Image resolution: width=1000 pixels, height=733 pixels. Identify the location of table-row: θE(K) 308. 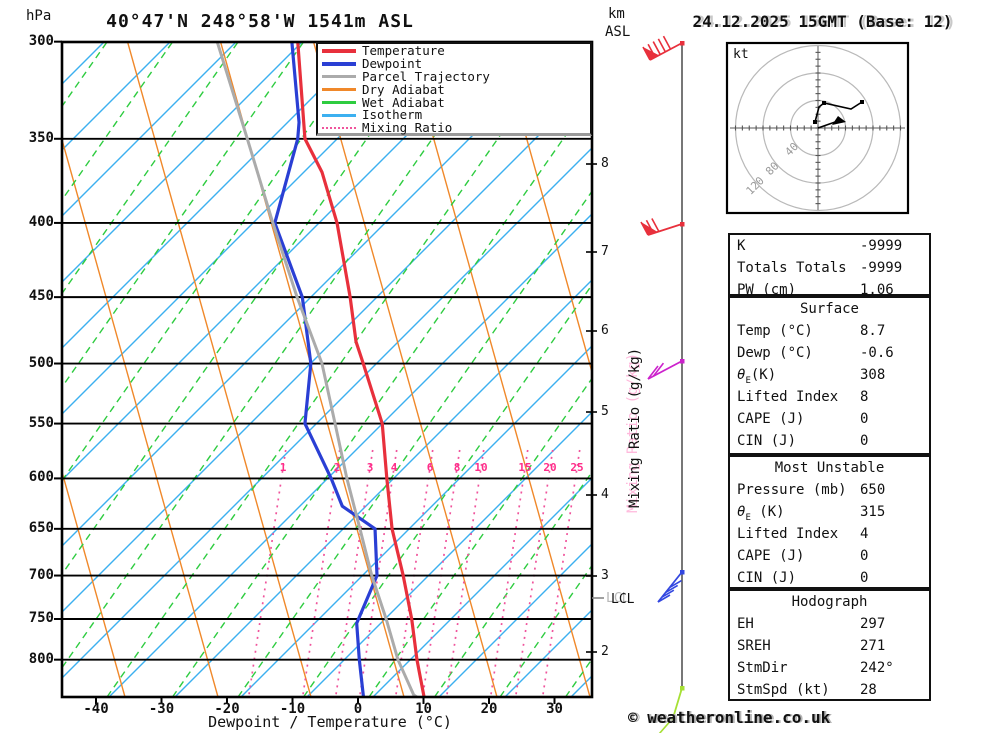
(829, 375).